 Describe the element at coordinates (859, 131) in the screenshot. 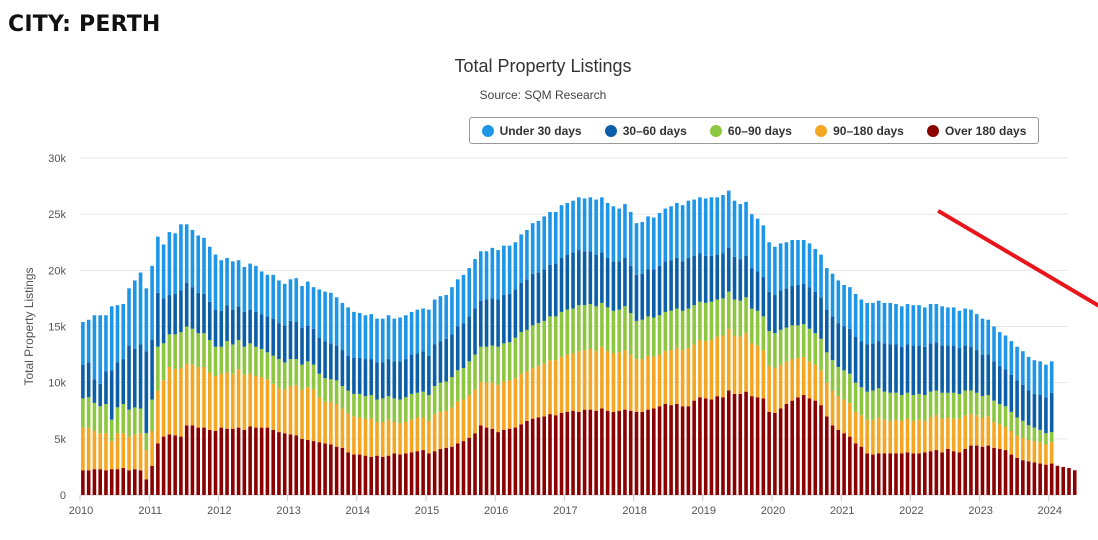

I see `legend-item-90-180: 90–180 days` at that location.